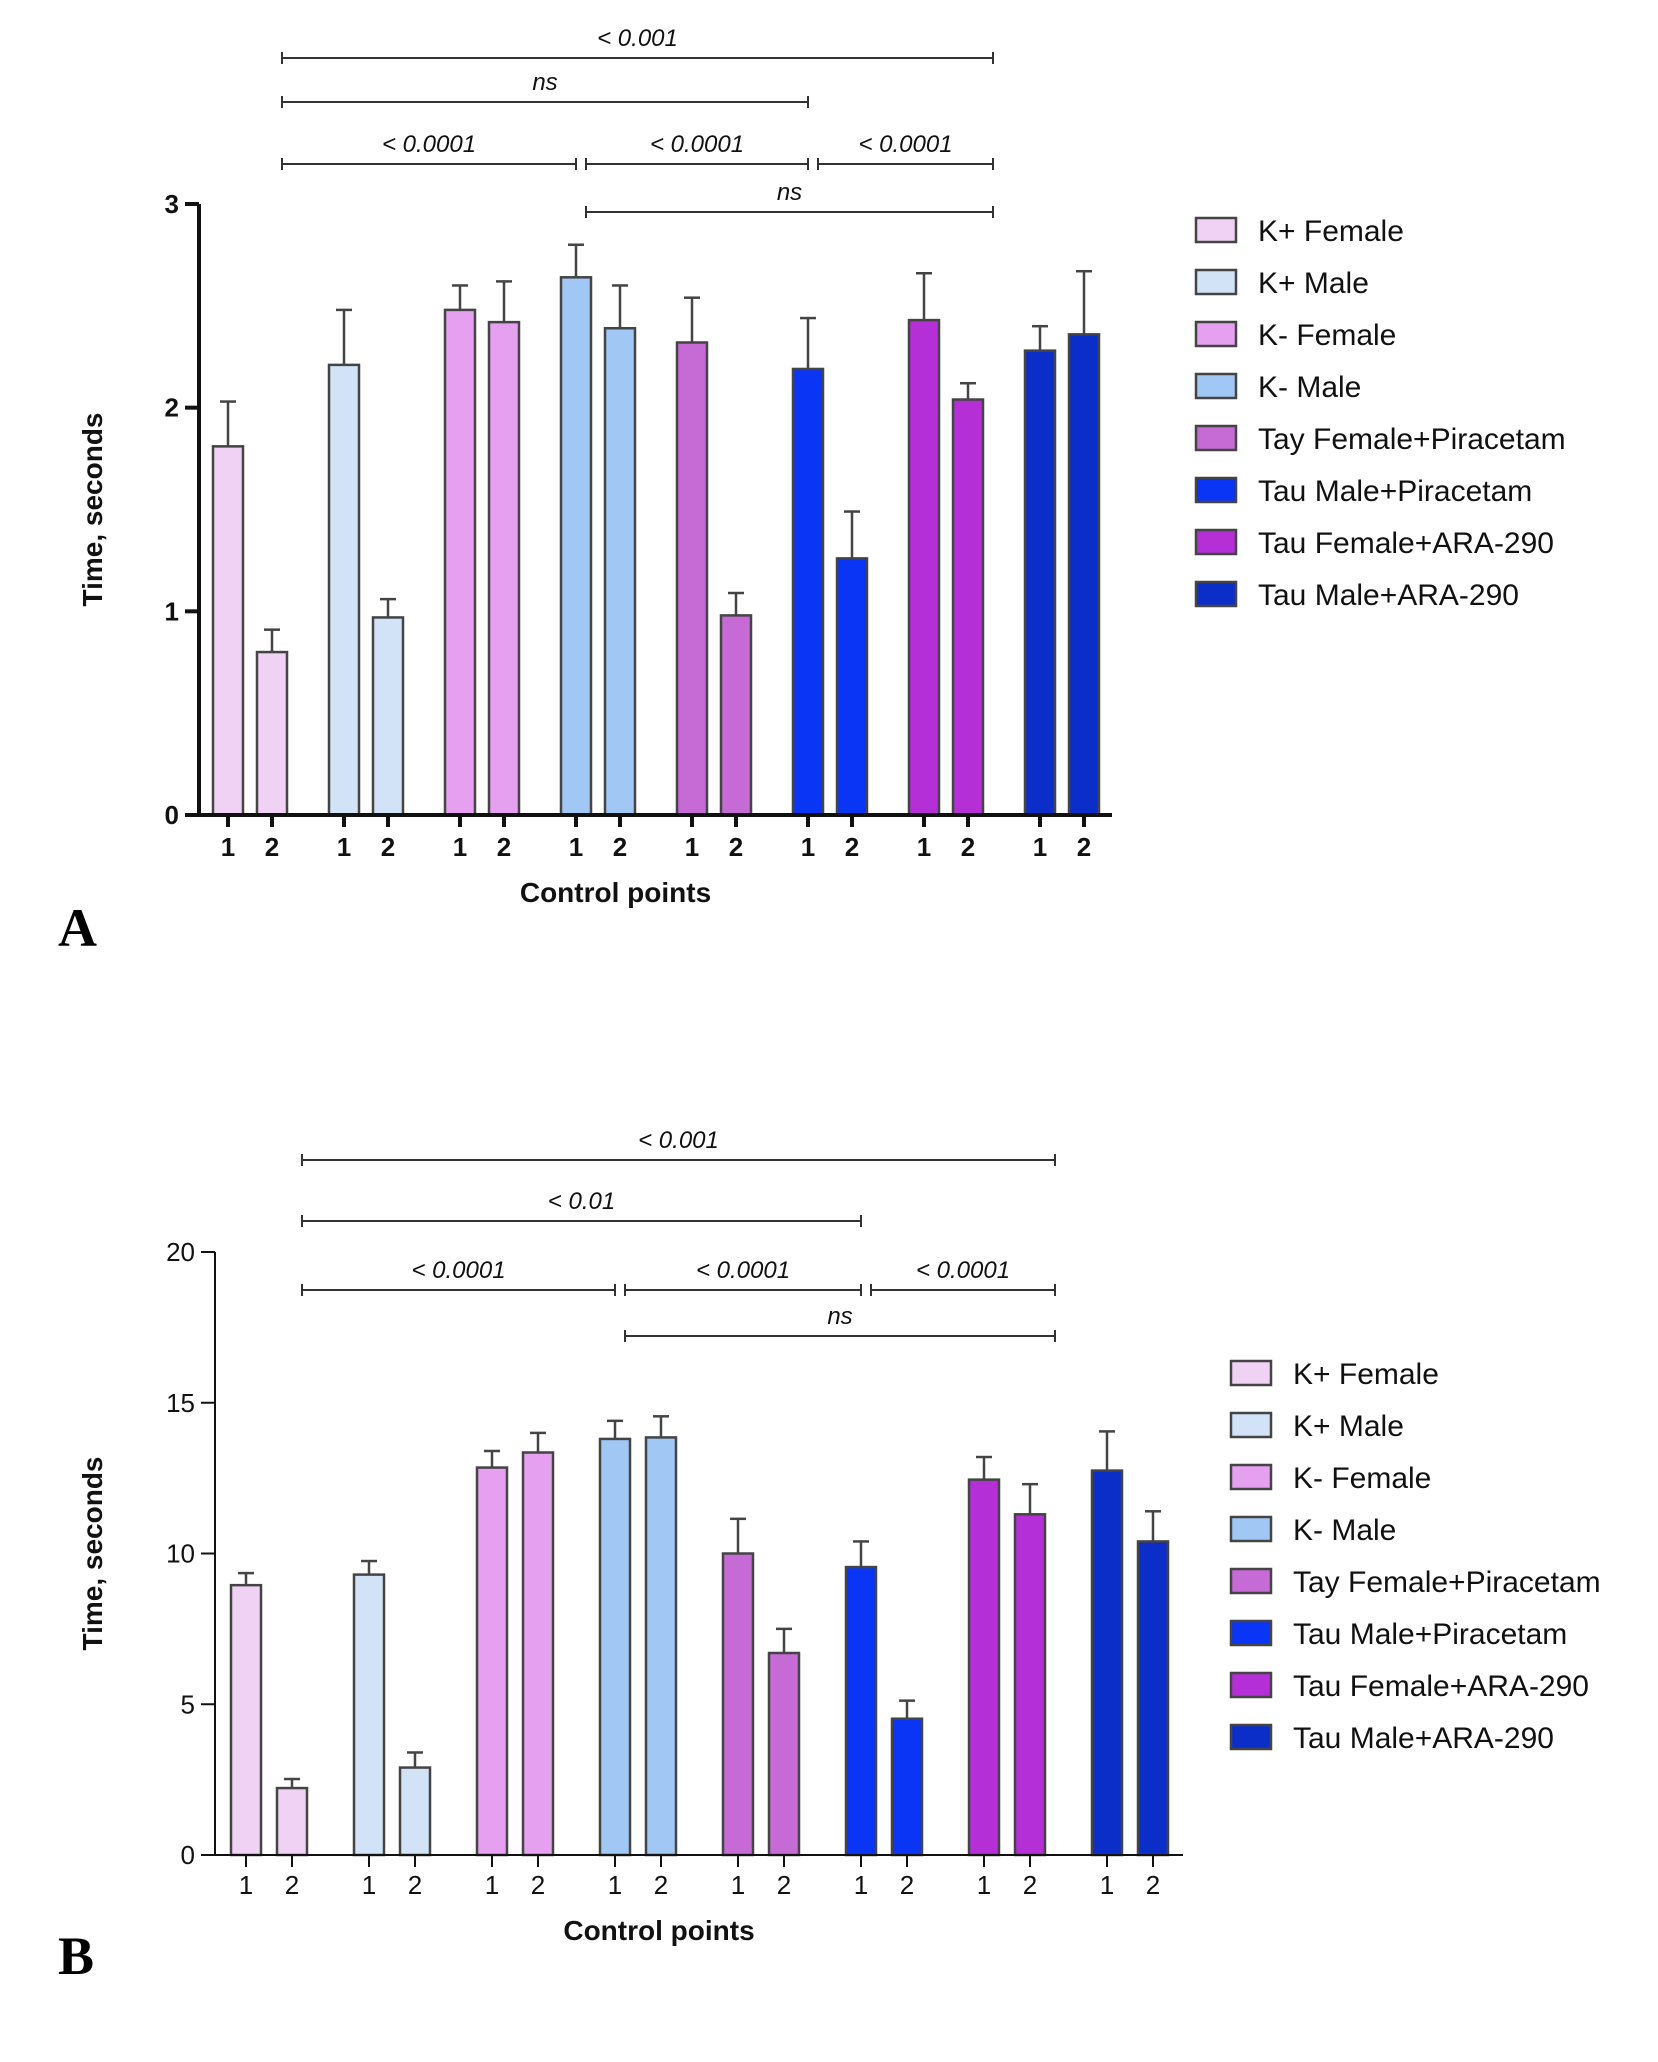 This screenshot has width=1658, height=2062. What do you see at coordinates (180, 1554) in the screenshot?
I see `y-tick-label: 10` at bounding box center [180, 1554].